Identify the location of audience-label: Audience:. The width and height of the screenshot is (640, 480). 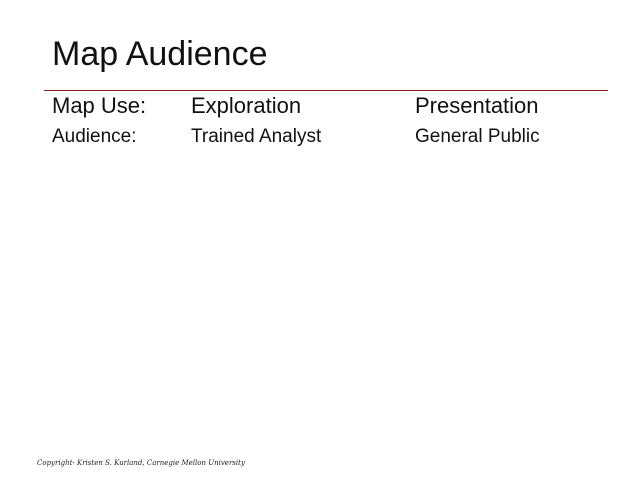
(94, 136).